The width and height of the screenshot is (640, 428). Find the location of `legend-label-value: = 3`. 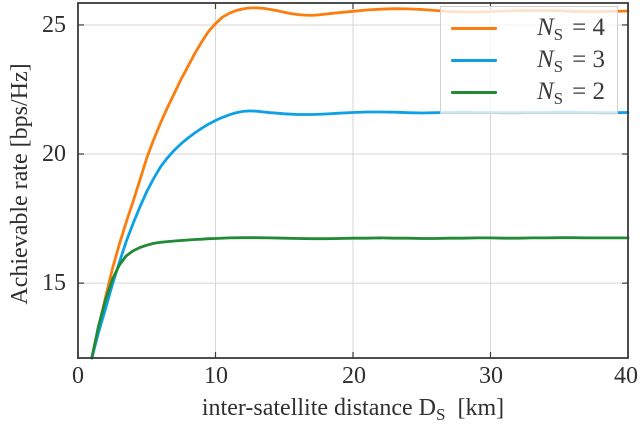

legend-label-value: = 3 is located at coordinates (588, 59).